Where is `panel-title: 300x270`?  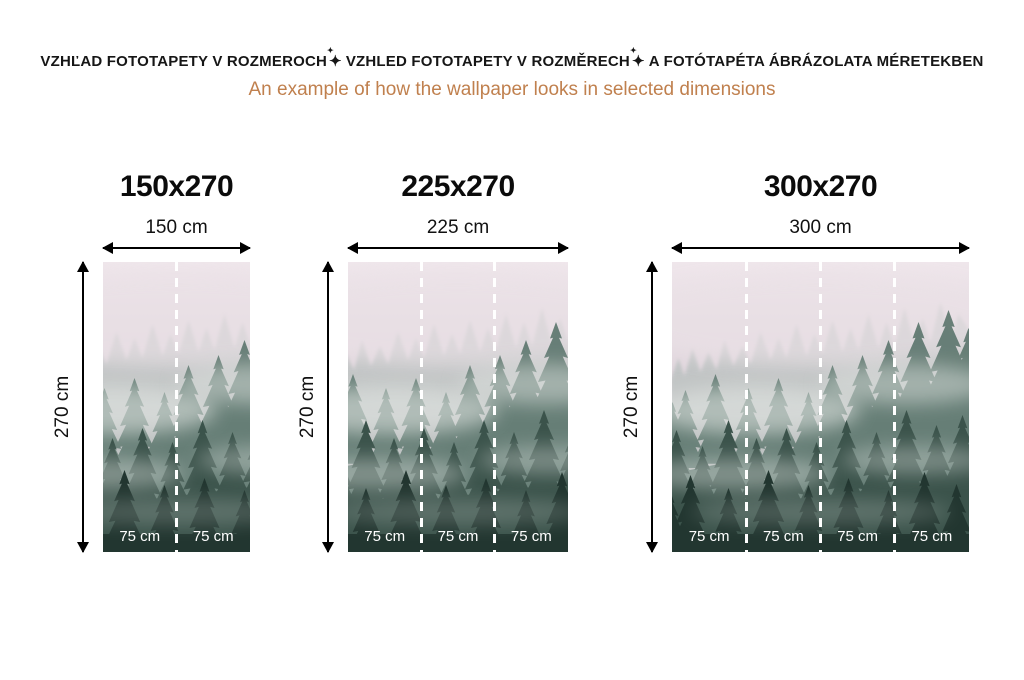 panel-title: 300x270 is located at coordinates (820, 186).